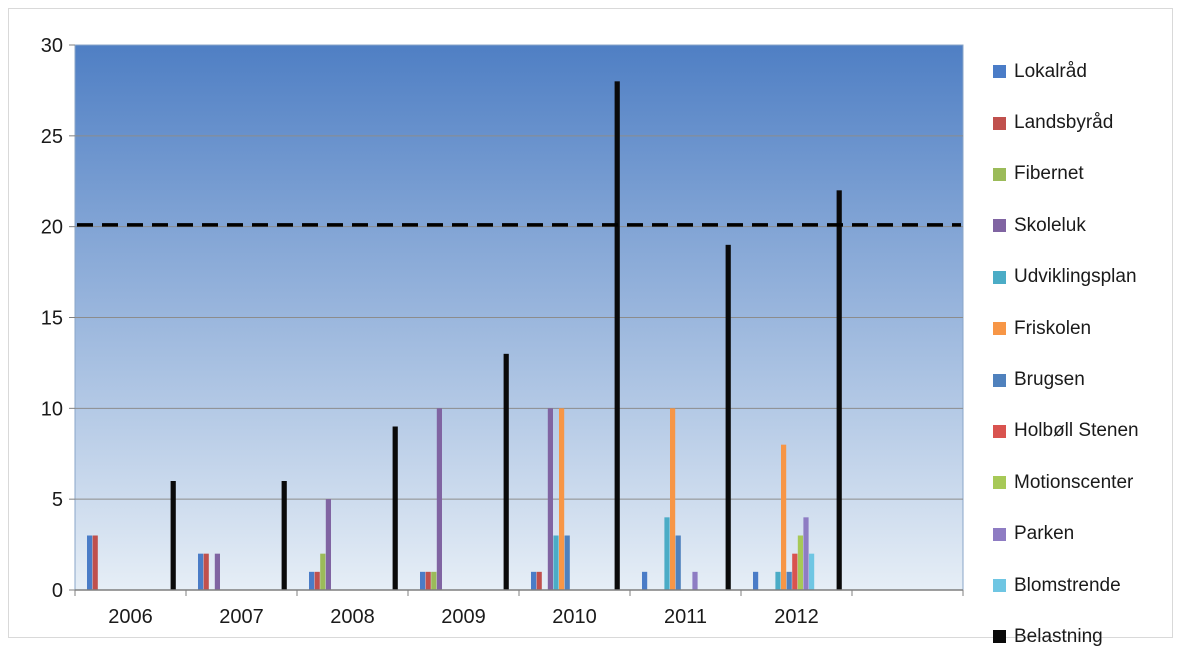  Describe the element at coordinates (1044, 534) in the screenshot. I see `legend-label: Parken` at that location.